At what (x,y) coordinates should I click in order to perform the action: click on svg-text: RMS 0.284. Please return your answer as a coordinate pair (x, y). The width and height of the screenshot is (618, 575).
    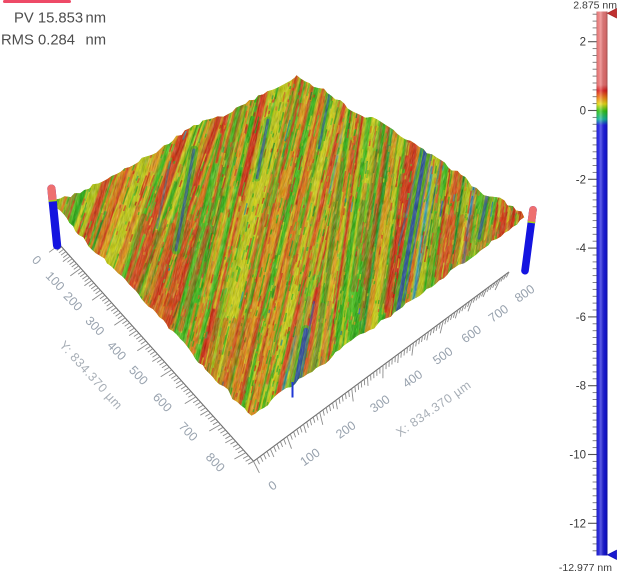
    Looking at the image, I should click on (38, 41).